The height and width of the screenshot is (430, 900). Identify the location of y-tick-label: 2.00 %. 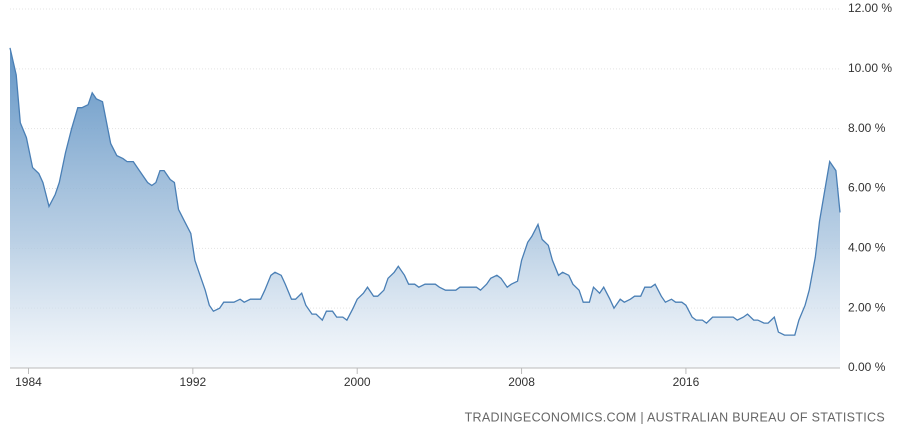
(867, 307).